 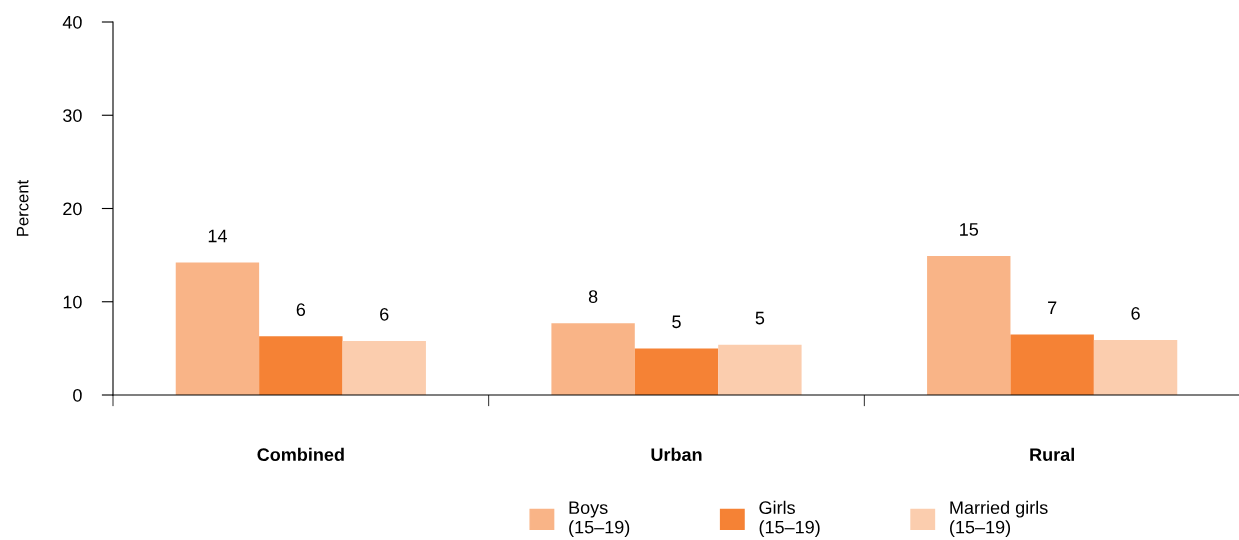 What do you see at coordinates (72, 115) in the screenshot?
I see `y-tick-label: 30` at bounding box center [72, 115].